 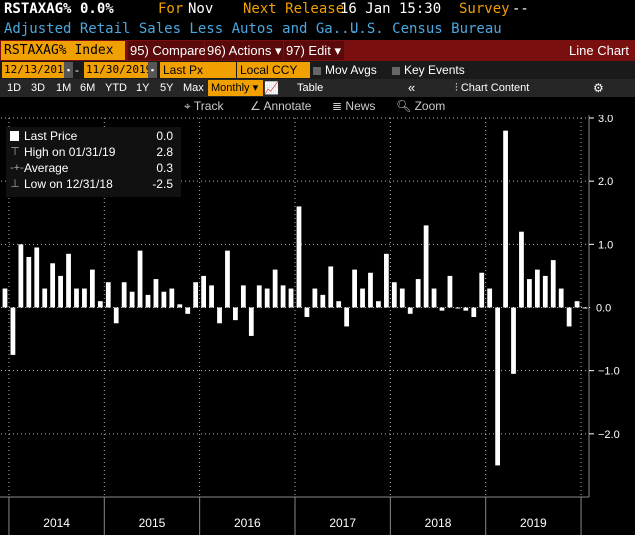 I want to click on track-tool: ⌖ Track, so click(x=203, y=106).